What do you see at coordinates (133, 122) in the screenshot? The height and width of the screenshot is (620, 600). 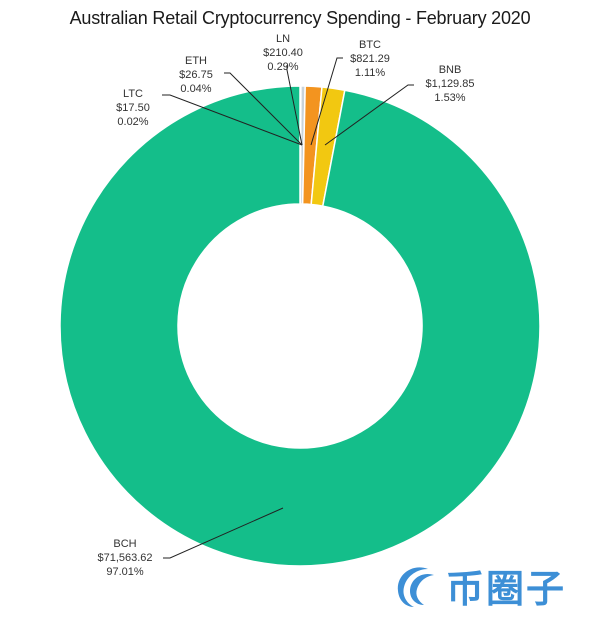 I see `label-percent: 0.02%` at bounding box center [133, 122].